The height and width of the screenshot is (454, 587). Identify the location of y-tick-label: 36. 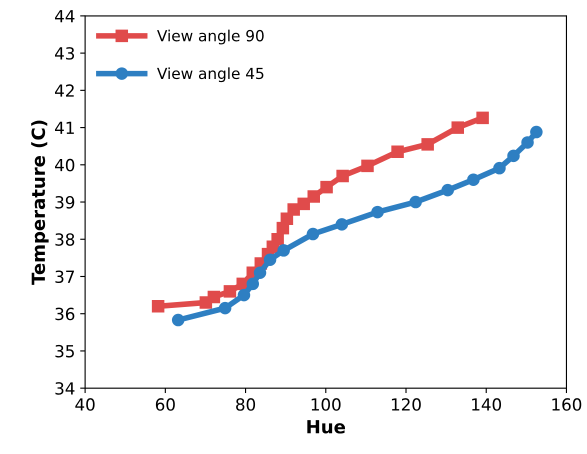
(64, 314).